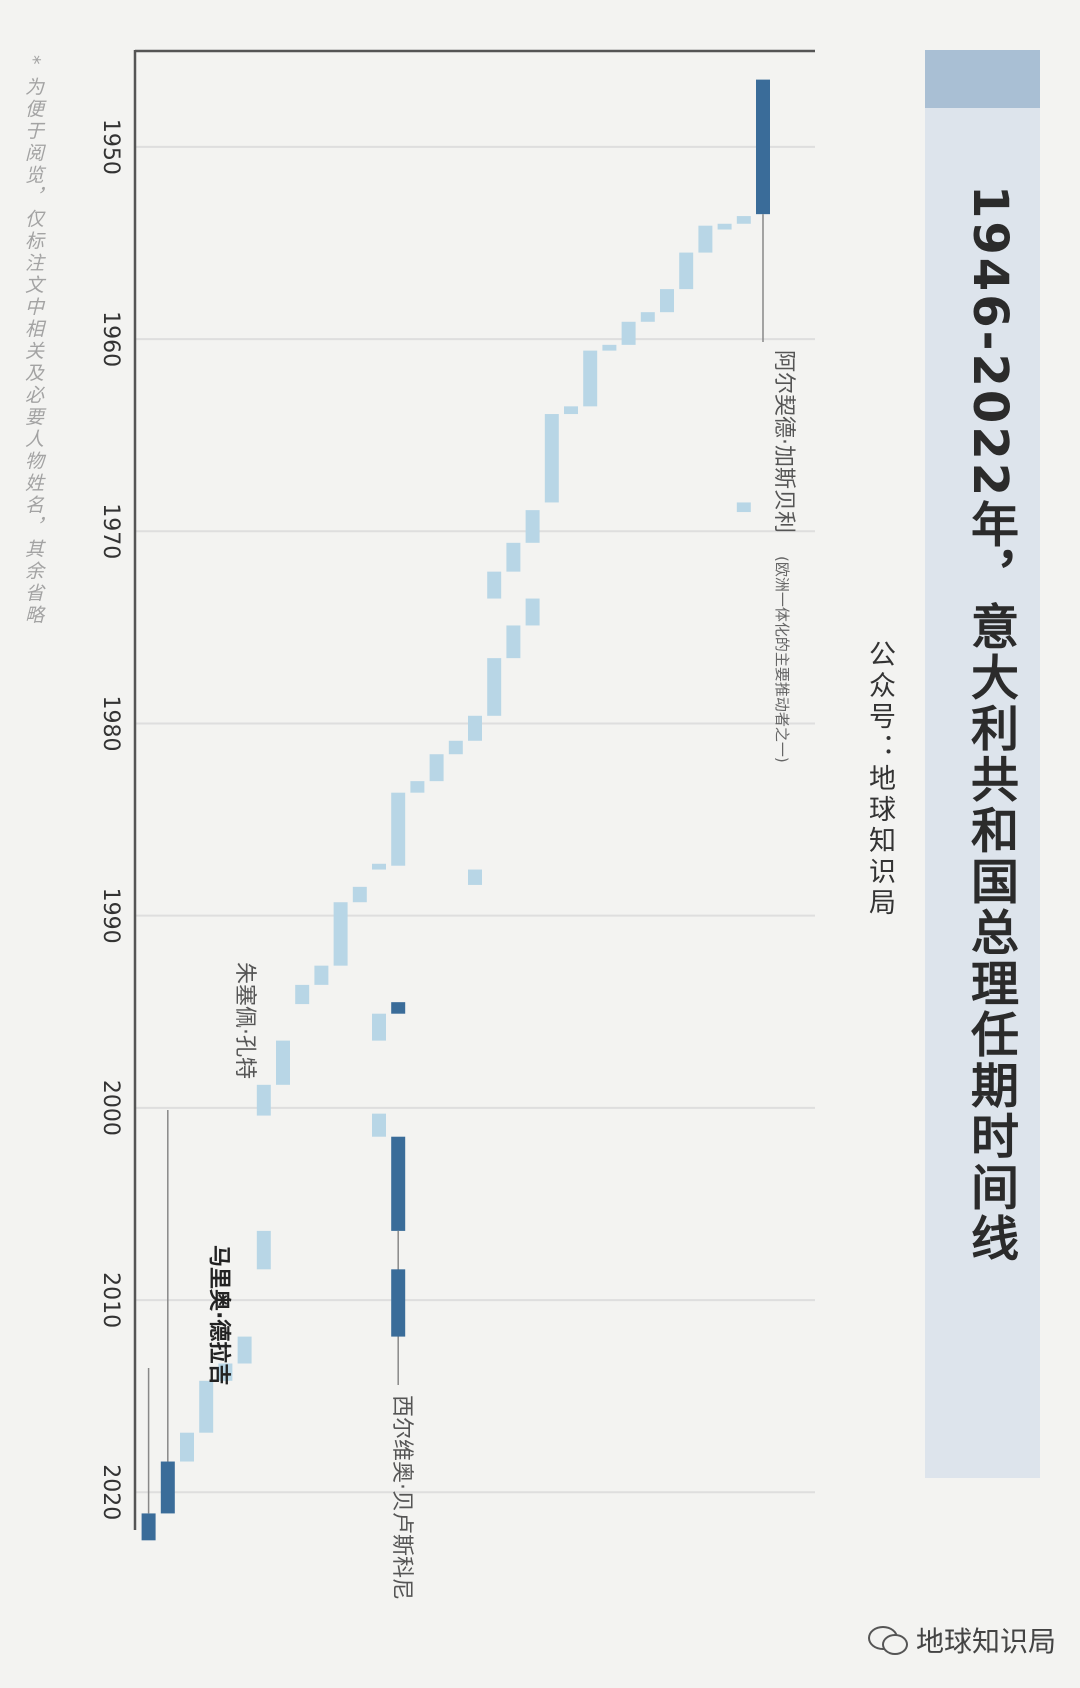  What do you see at coordinates (990, 725) in the screenshot?
I see `page-title: 1946-2022年，意大利共和国总理任期时间线` at bounding box center [990, 725].